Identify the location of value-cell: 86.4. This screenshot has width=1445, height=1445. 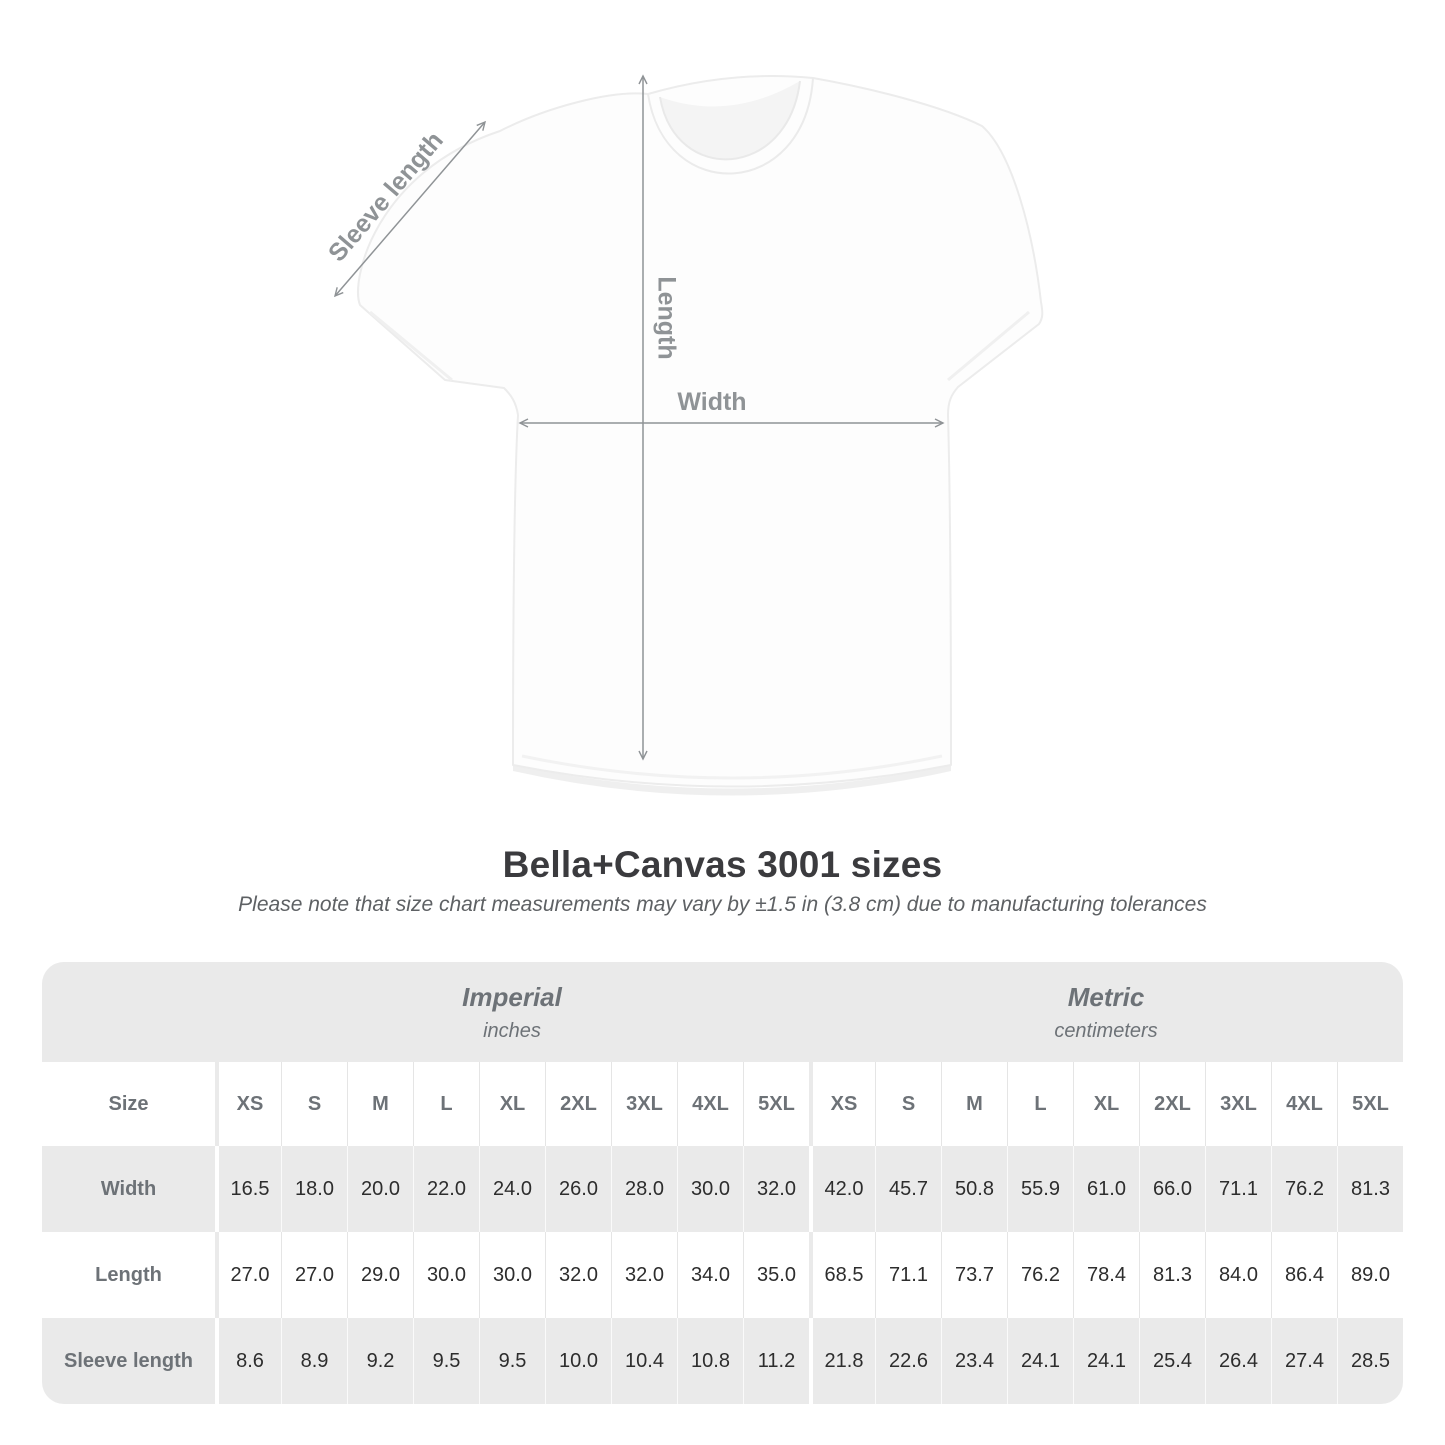
(1304, 1275).